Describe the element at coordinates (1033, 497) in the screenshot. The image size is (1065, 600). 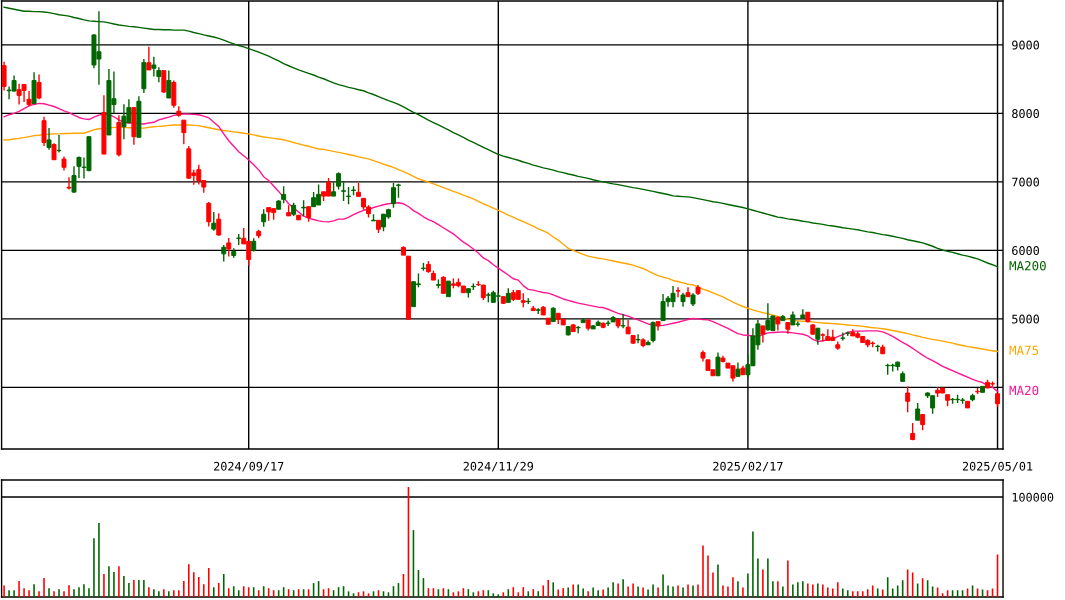
I see `y-tick-label: 100000` at that location.